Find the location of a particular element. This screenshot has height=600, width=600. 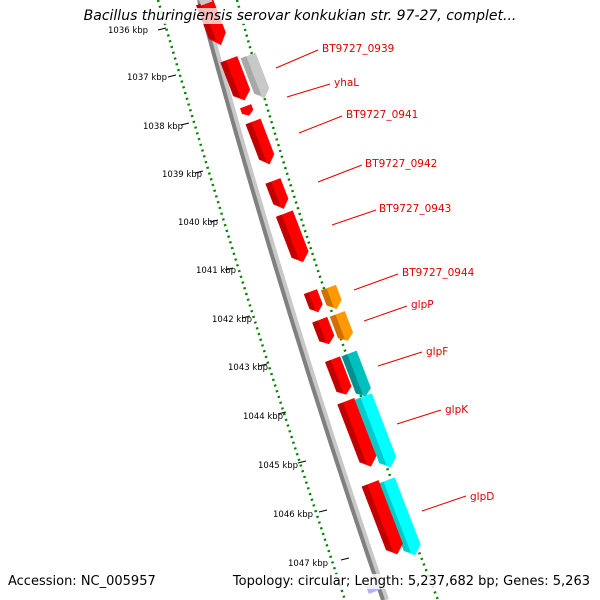

tick-1043: 1043 kbp is located at coordinates (248, 368).